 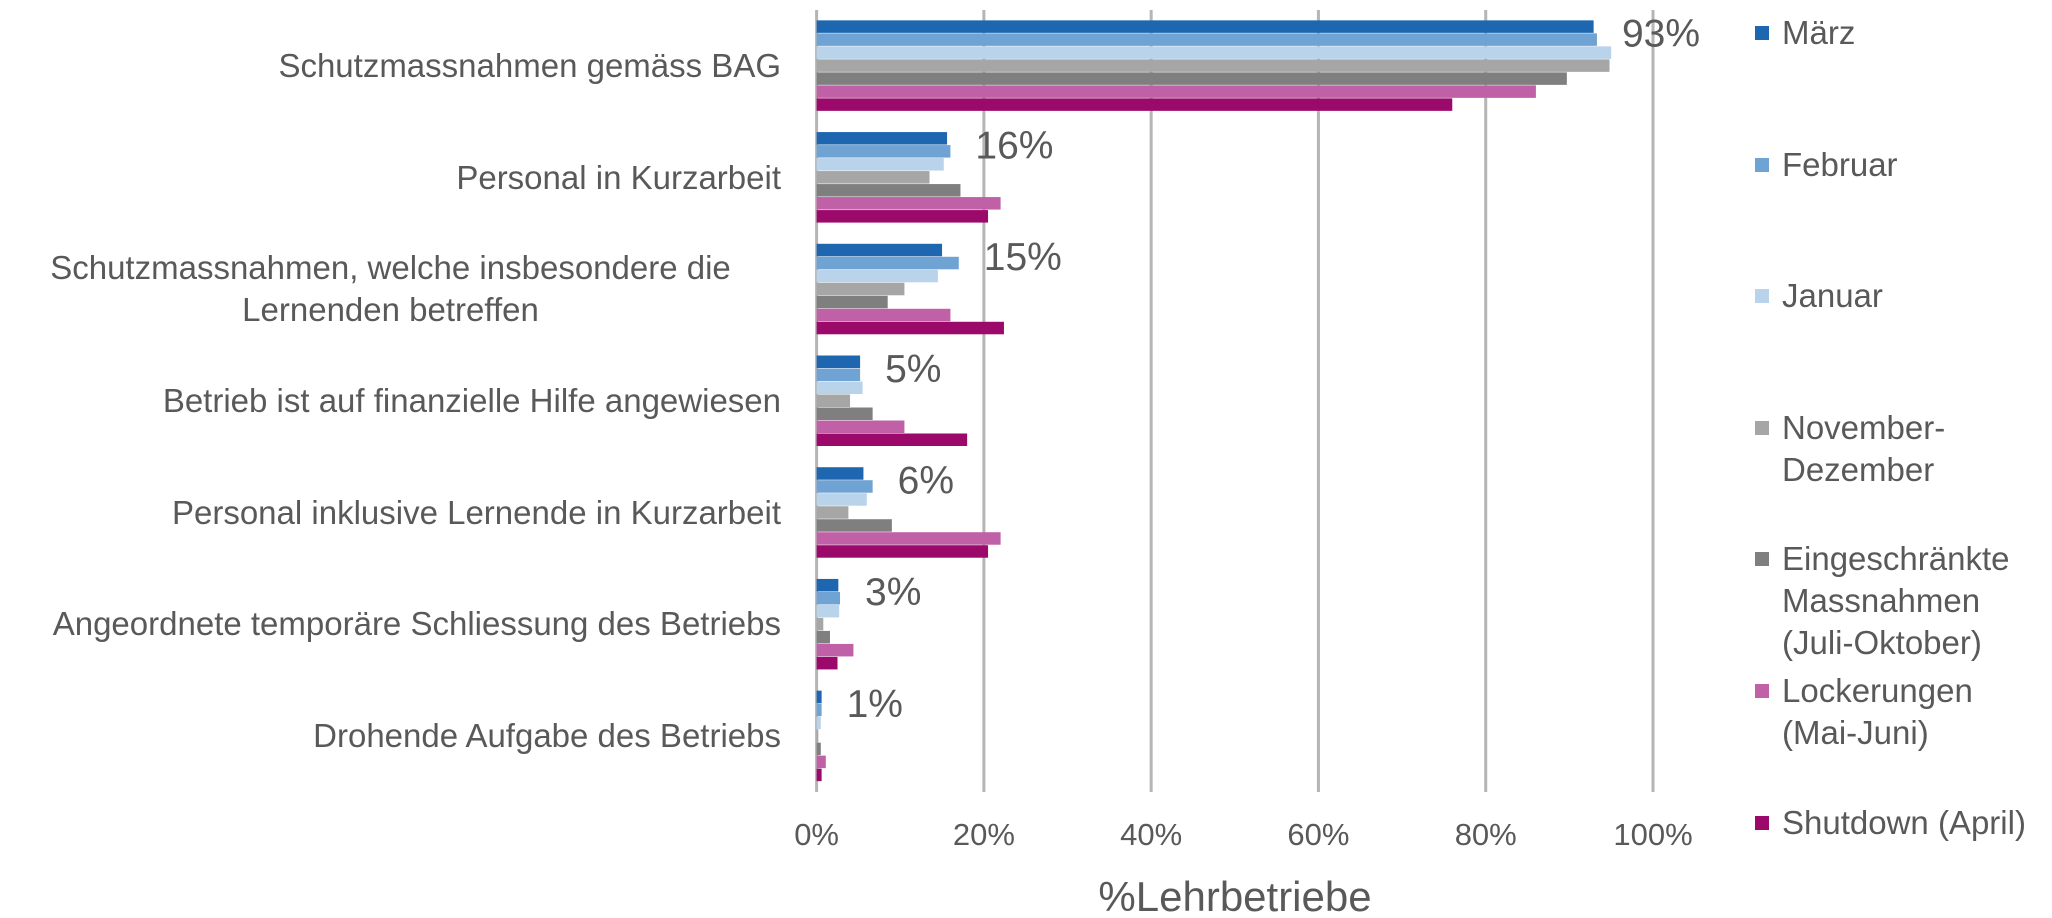 What do you see at coordinates (1023, 257) in the screenshot?
I see `data-label: 15%` at bounding box center [1023, 257].